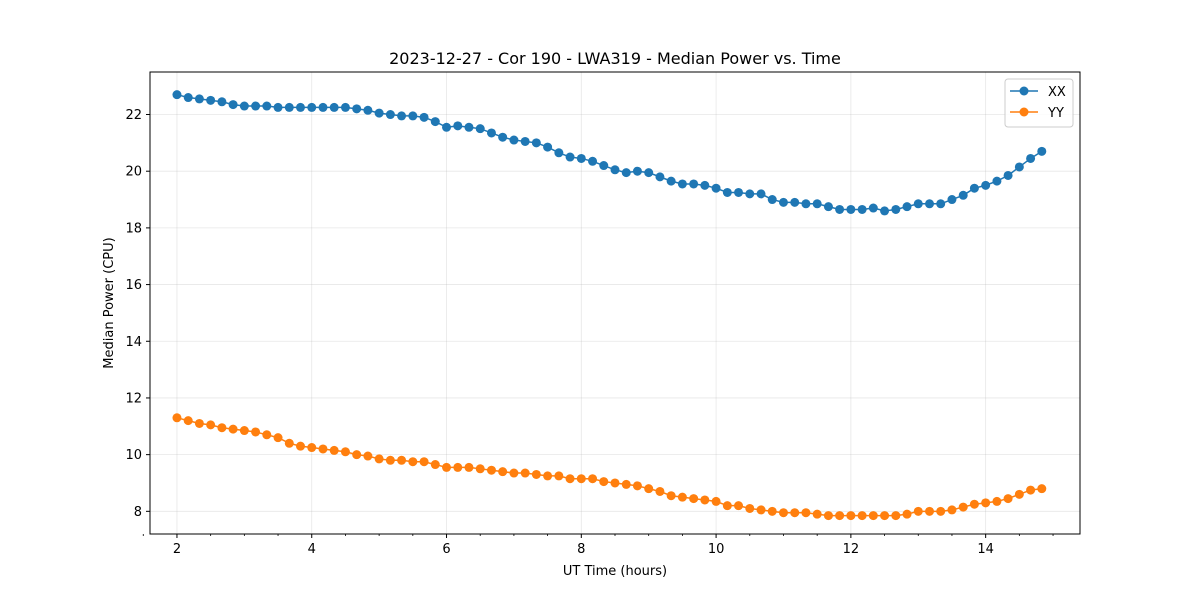 The width and height of the screenshot is (1200, 600). I want to click on legend-label-xx: XX, so click(1057, 92).